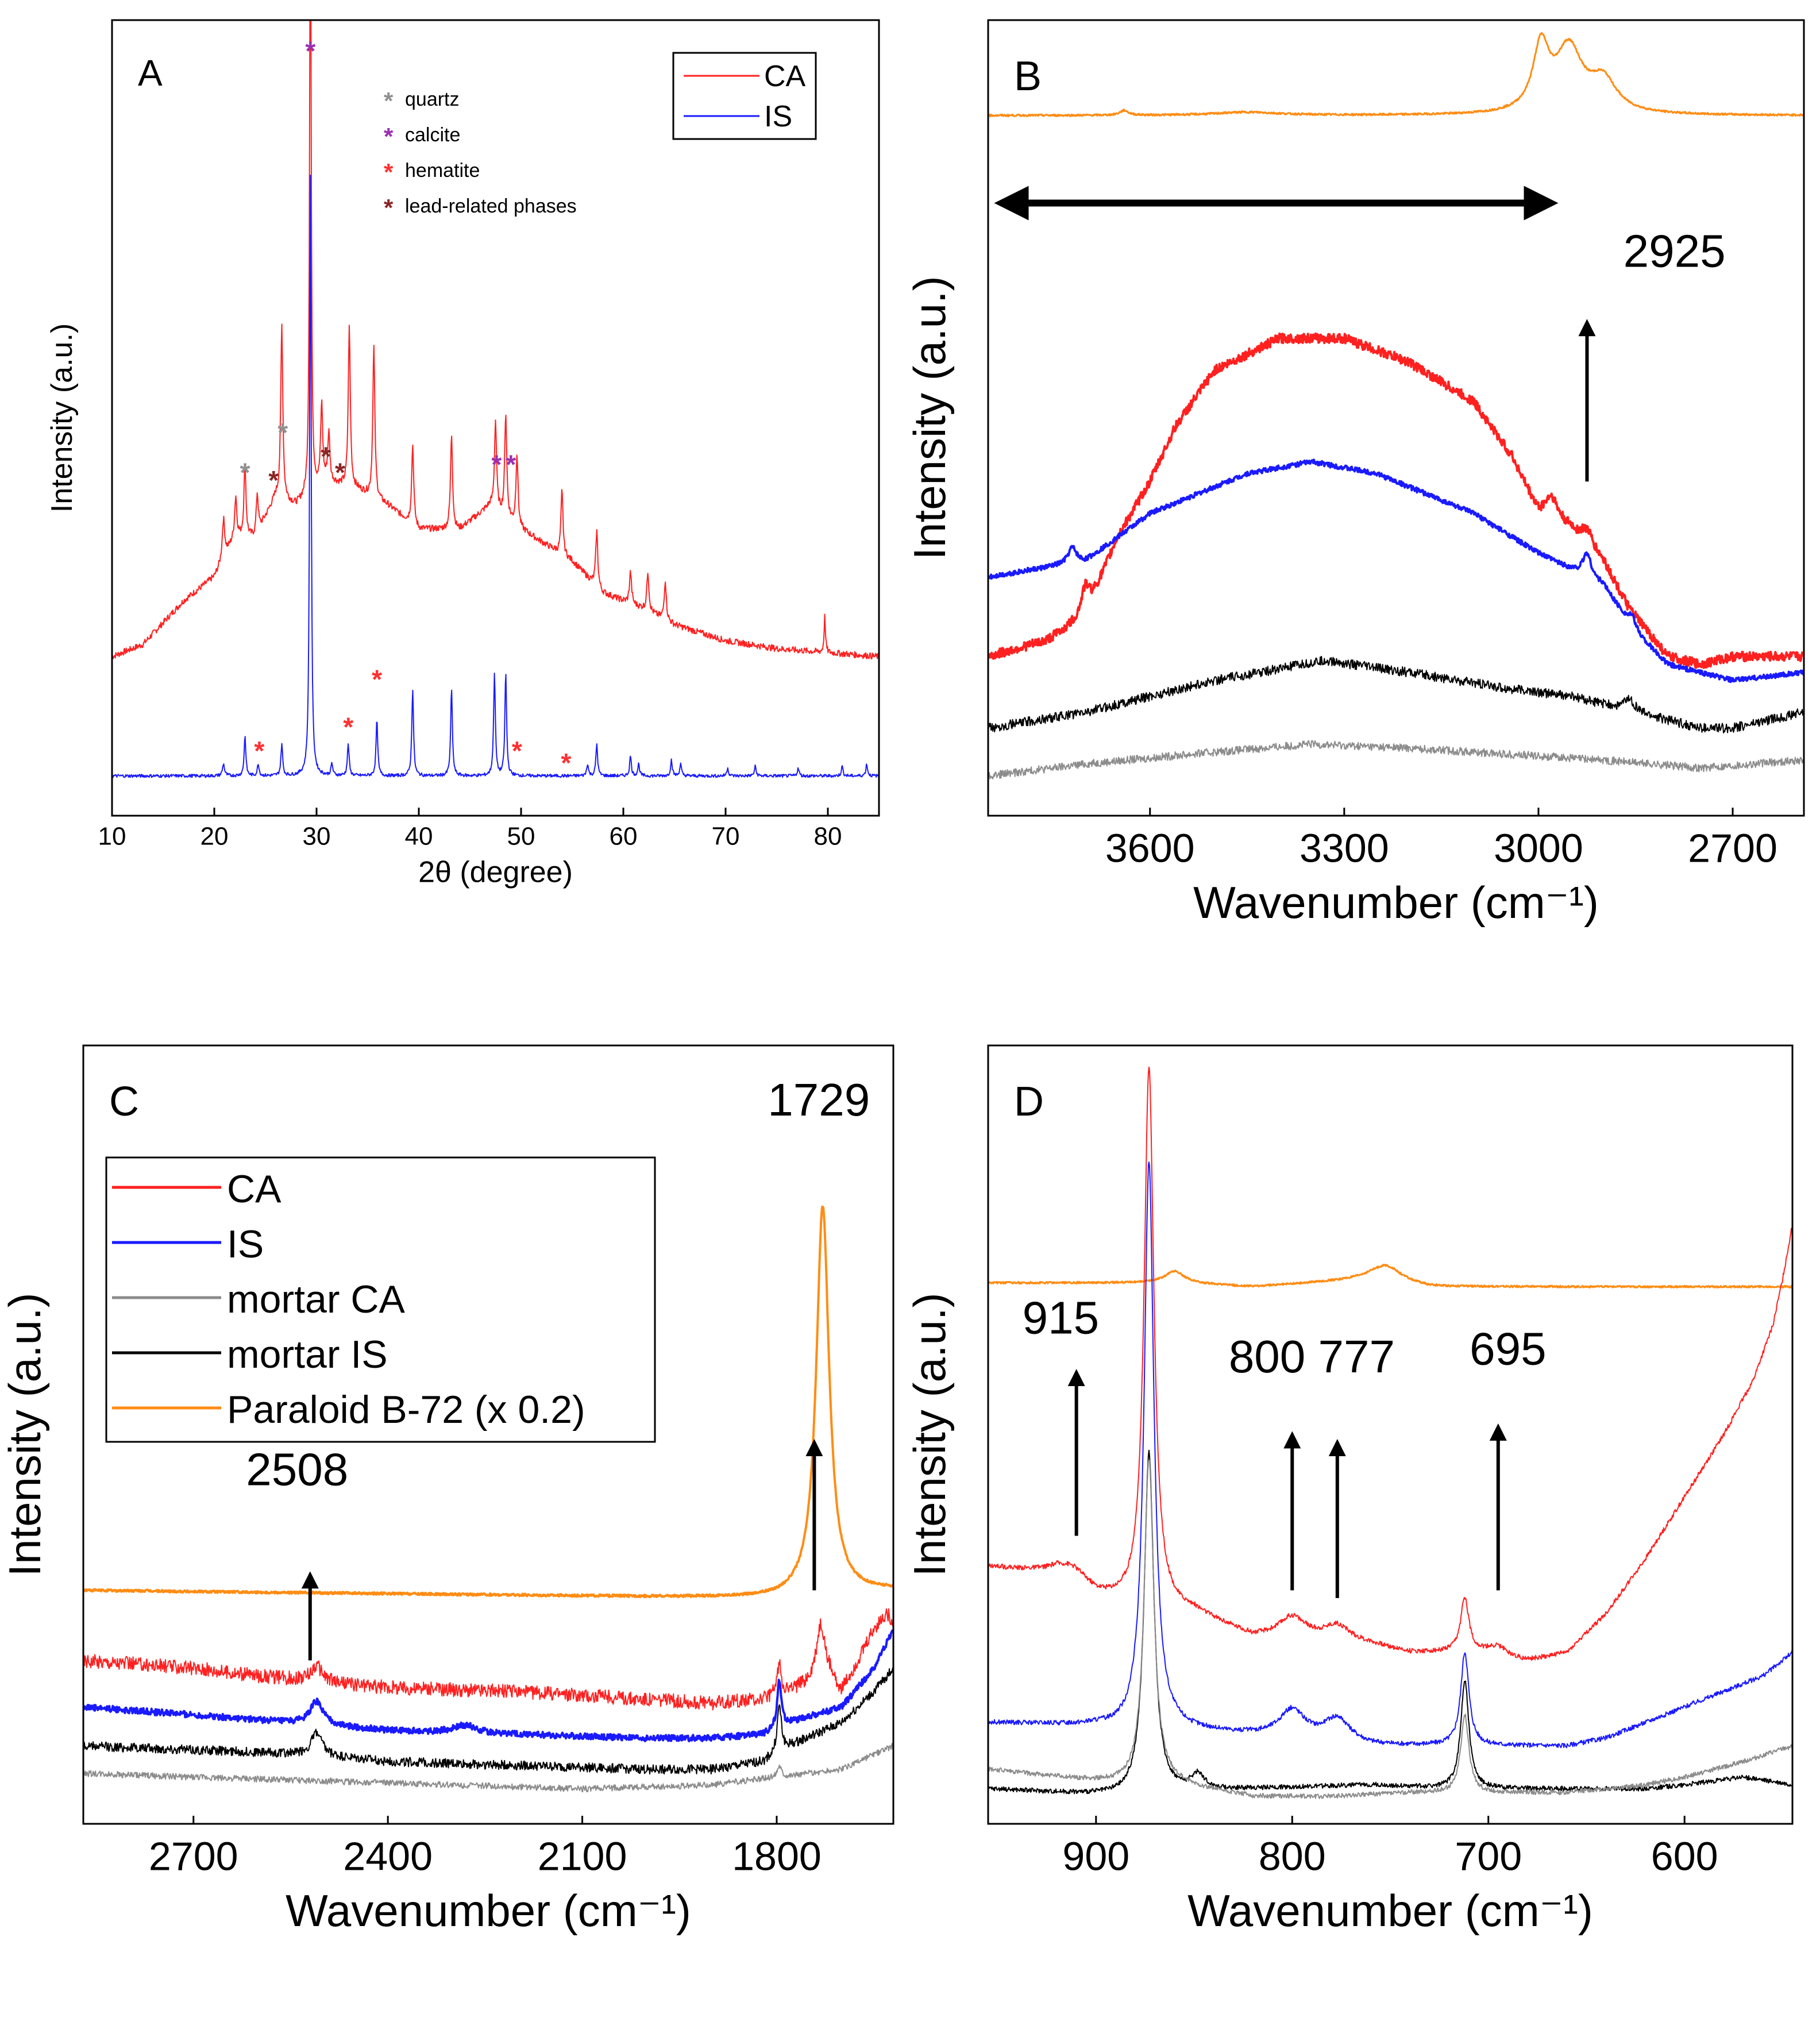  Describe the element at coordinates (828, 837) in the screenshot. I see `x-tick-label: 80` at that location.